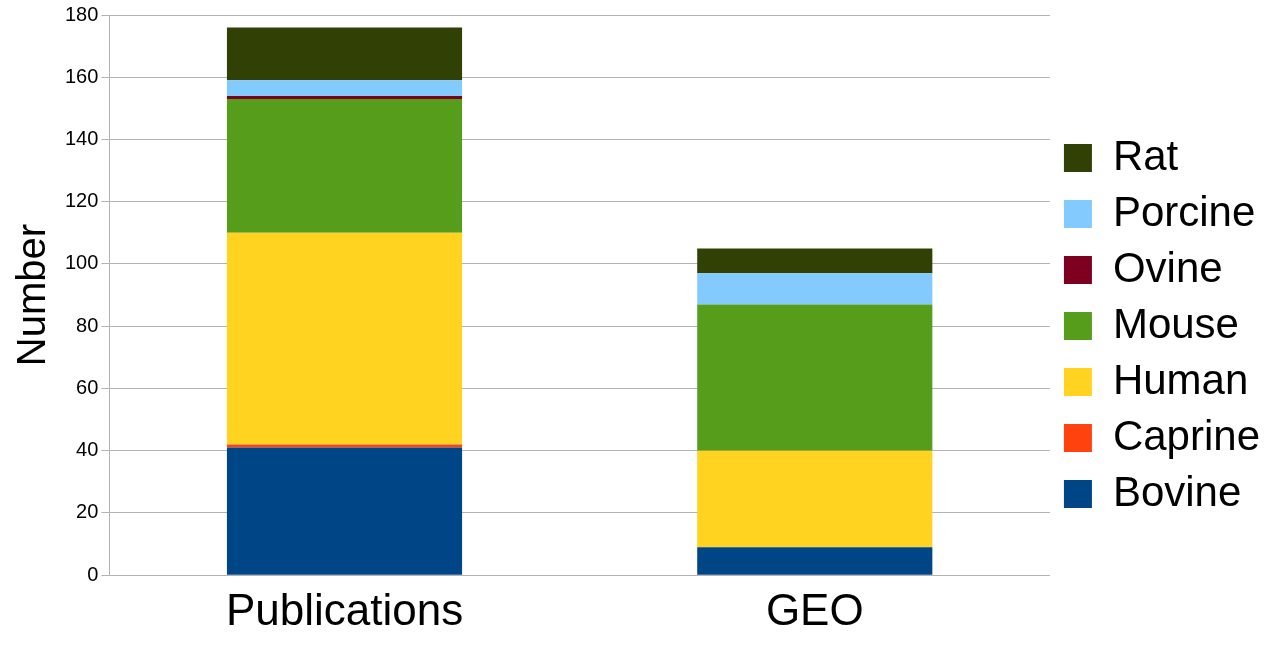 This screenshot has height=648, width=1280. What do you see at coordinates (1177, 491) in the screenshot?
I see `legend-label: Bovine` at bounding box center [1177, 491].